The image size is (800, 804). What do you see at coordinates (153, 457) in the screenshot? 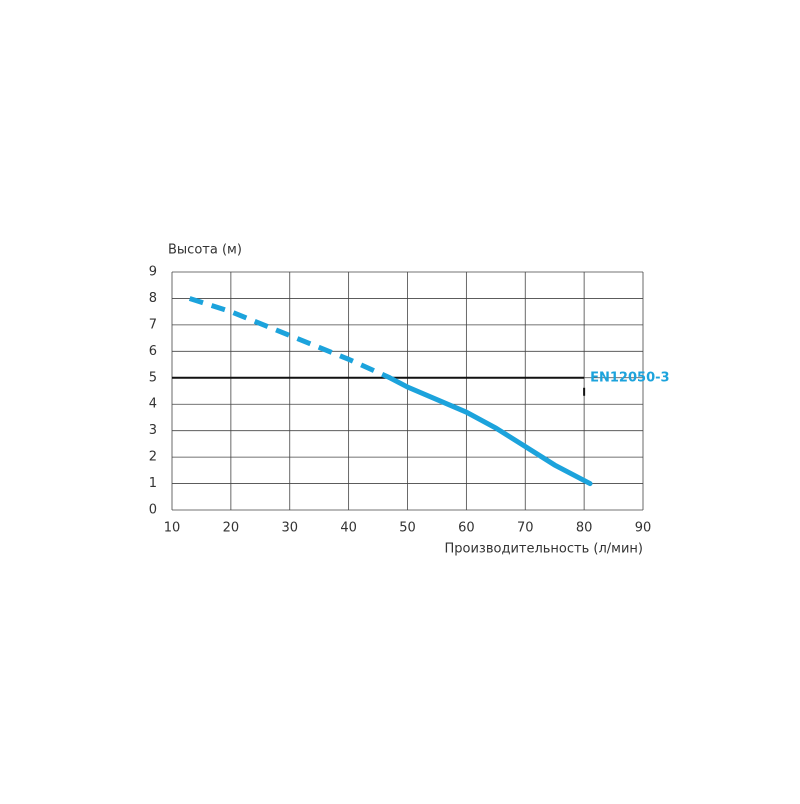
I see `y-tick-label: 2` at bounding box center [153, 457].